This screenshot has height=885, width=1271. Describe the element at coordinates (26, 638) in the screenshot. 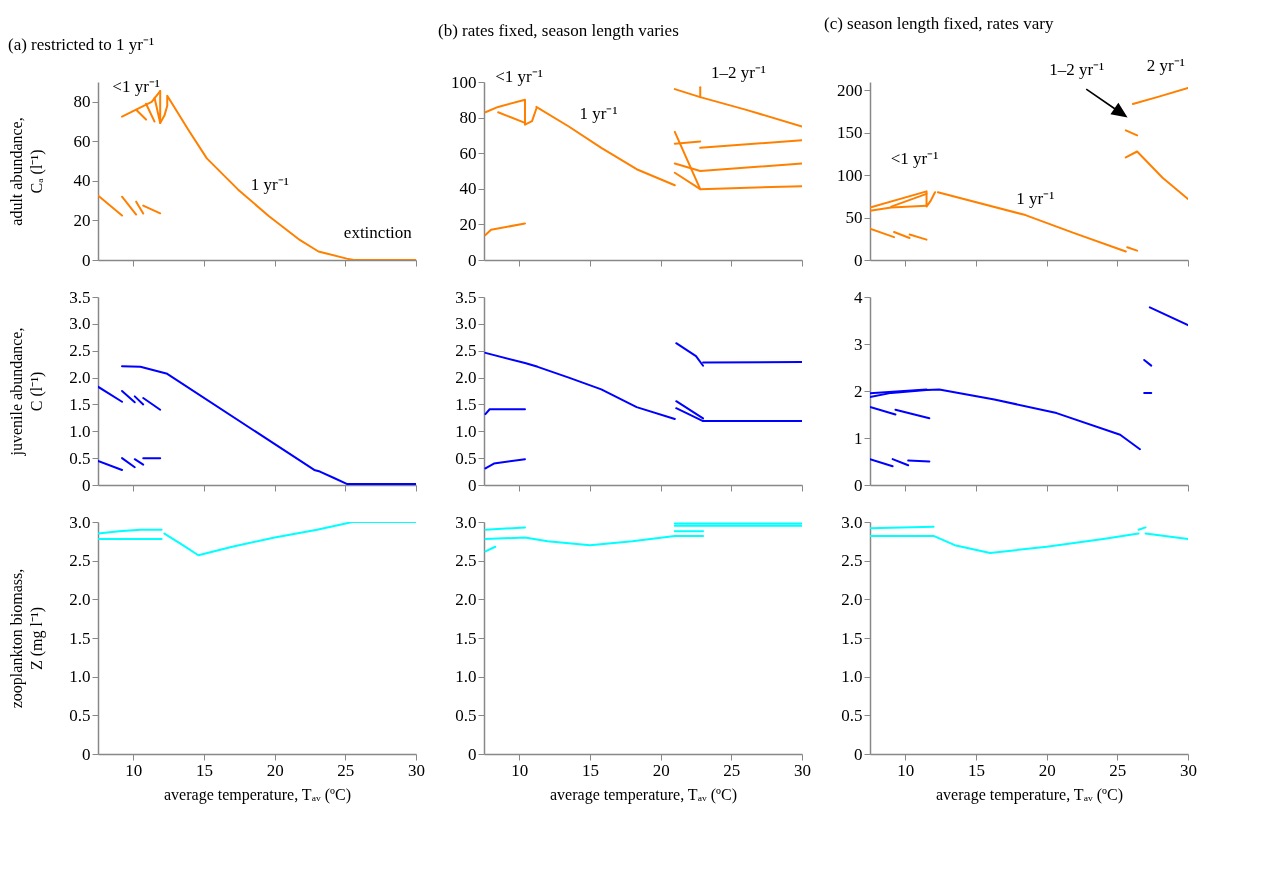

I see `y-axis-title: zooplankton biomass, Z (mg l⁻¹)` at that location.